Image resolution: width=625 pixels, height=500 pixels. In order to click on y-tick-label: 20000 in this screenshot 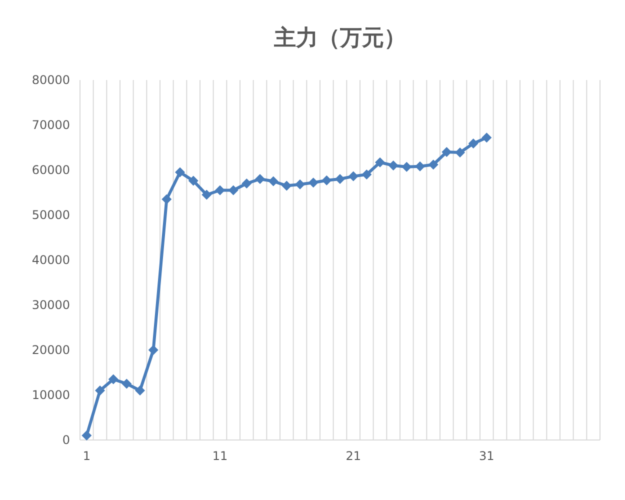, I will do `click(51, 350)`.